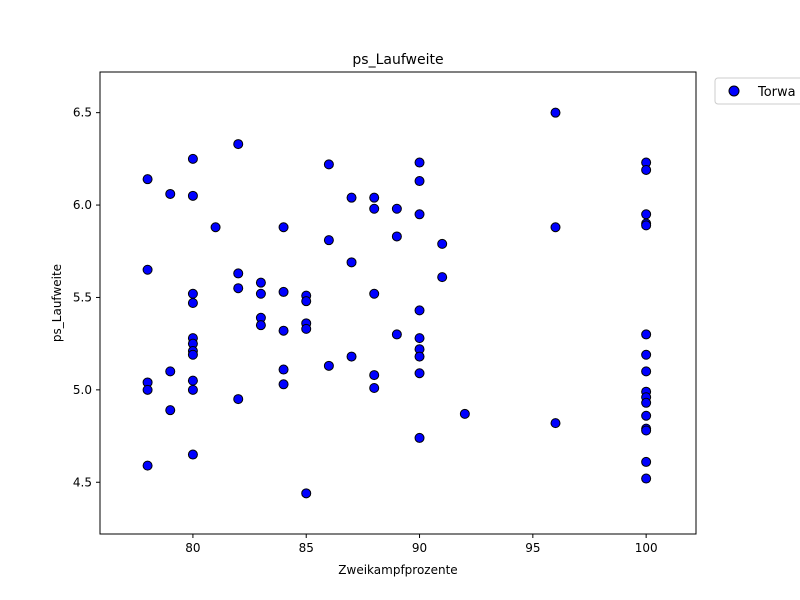  What do you see at coordinates (646, 548) in the screenshot?
I see `x-tick-label: 100` at bounding box center [646, 548].